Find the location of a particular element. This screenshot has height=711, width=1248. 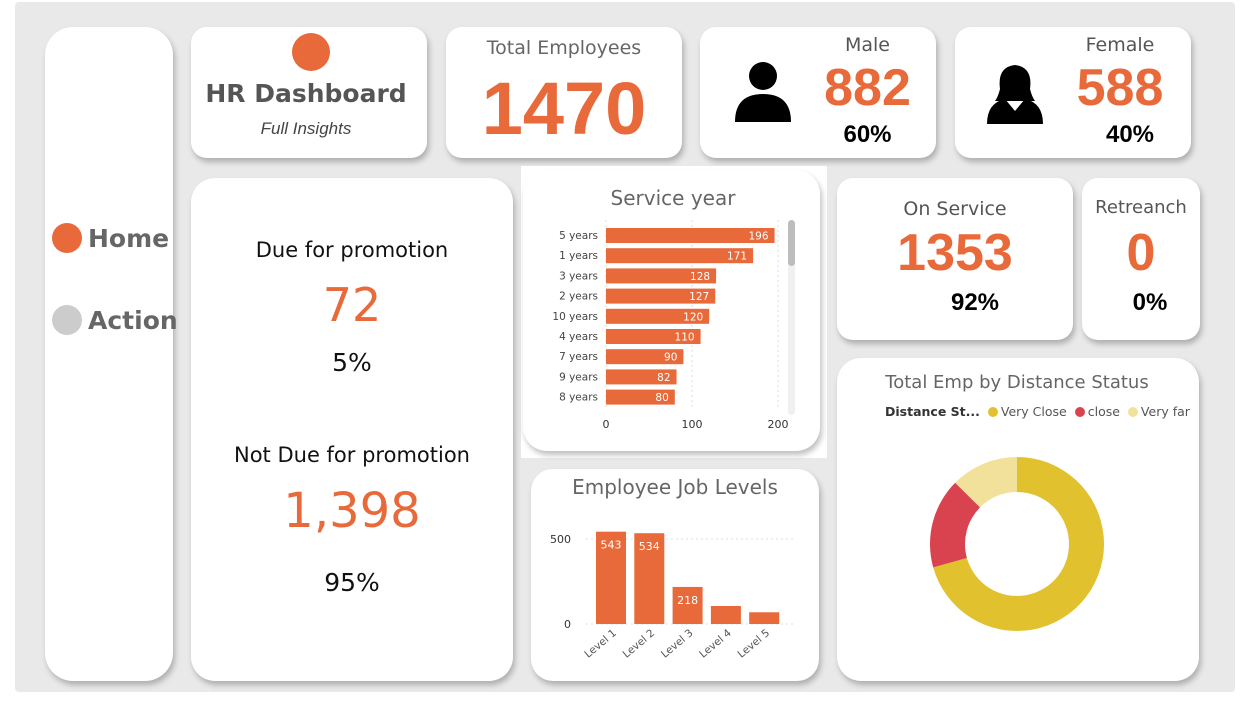

job-levels-title: Employee Job Levels is located at coordinates (675, 487).